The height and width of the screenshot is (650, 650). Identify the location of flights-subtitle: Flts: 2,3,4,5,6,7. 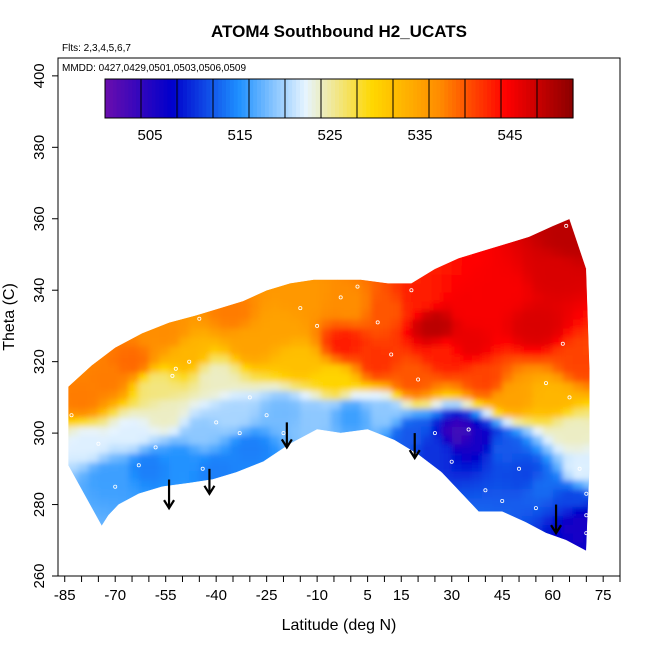
(96, 48).